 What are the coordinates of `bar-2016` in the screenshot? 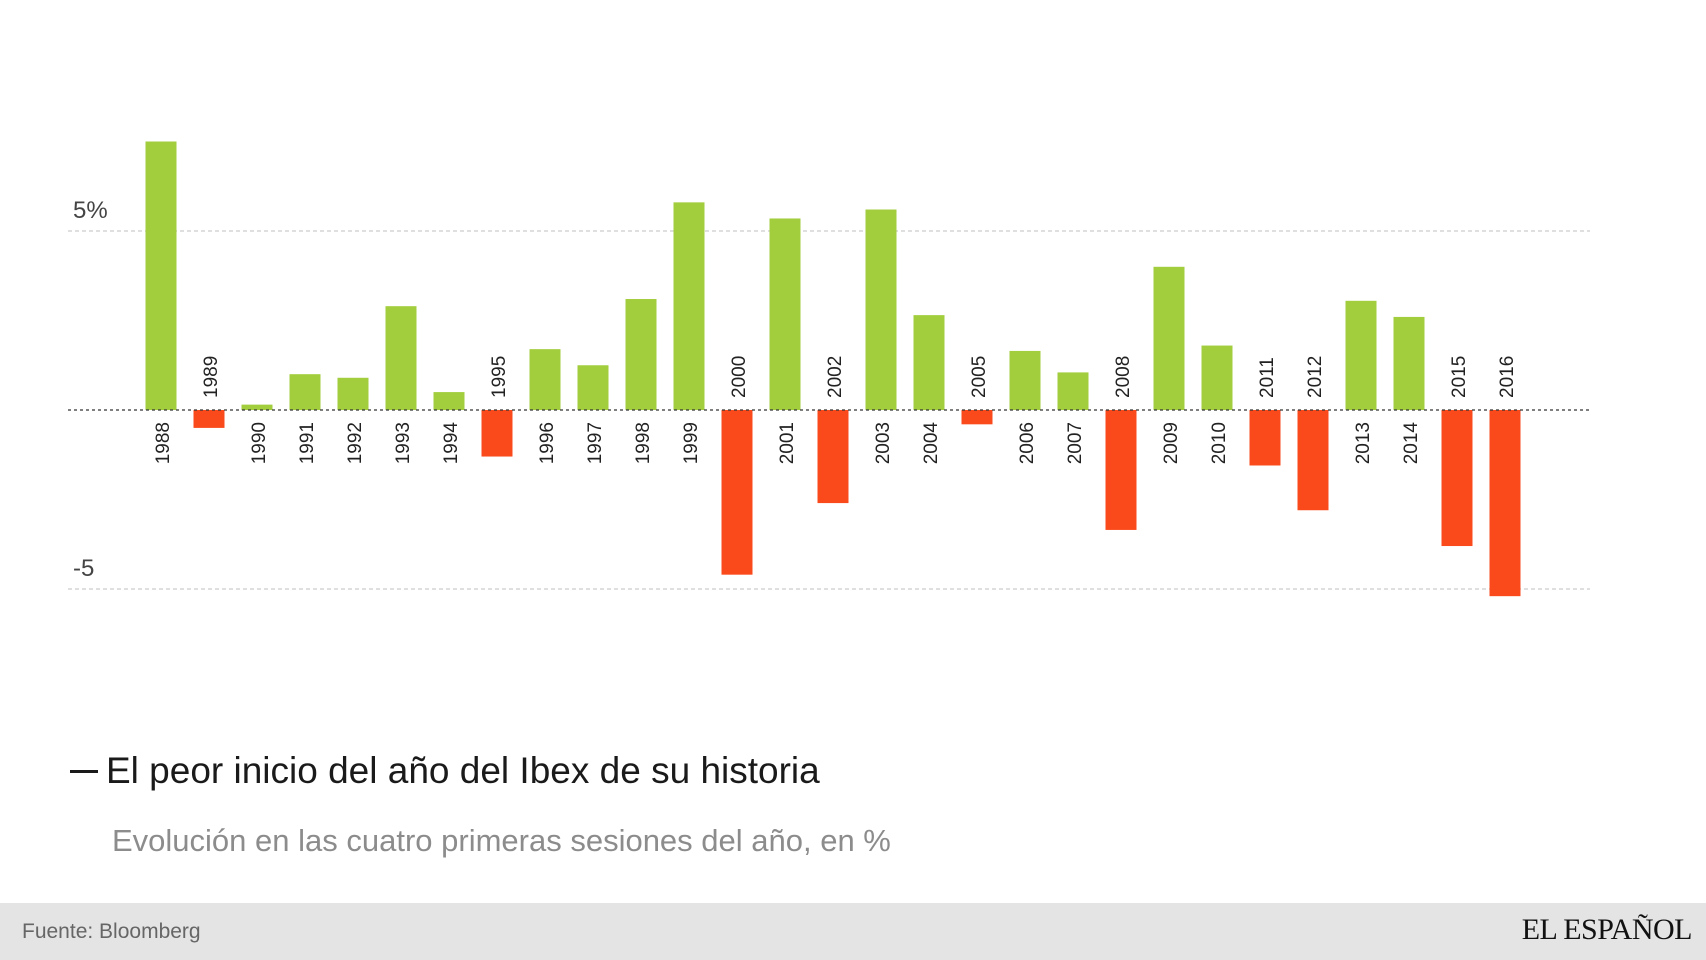 It's located at (1505, 503).